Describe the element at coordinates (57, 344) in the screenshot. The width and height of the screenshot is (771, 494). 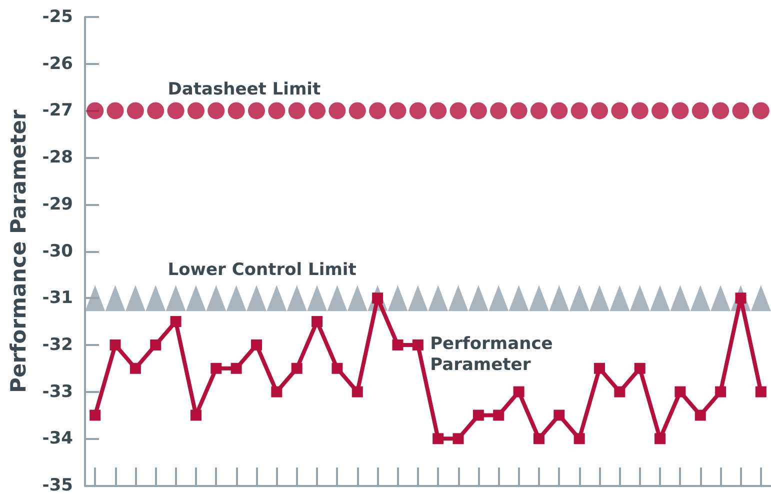
I see `y-tick-label: -32` at that location.